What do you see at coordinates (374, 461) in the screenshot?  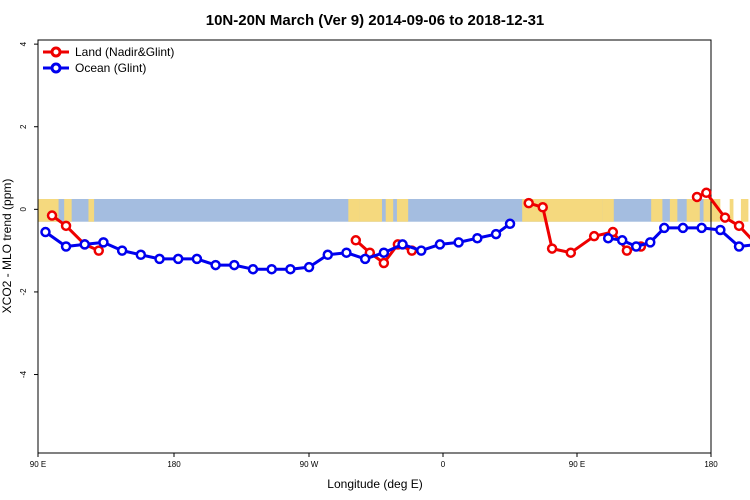 I see `x-axis-ticks: 90 E 180 90 W 0 90 E 180` at bounding box center [374, 461].